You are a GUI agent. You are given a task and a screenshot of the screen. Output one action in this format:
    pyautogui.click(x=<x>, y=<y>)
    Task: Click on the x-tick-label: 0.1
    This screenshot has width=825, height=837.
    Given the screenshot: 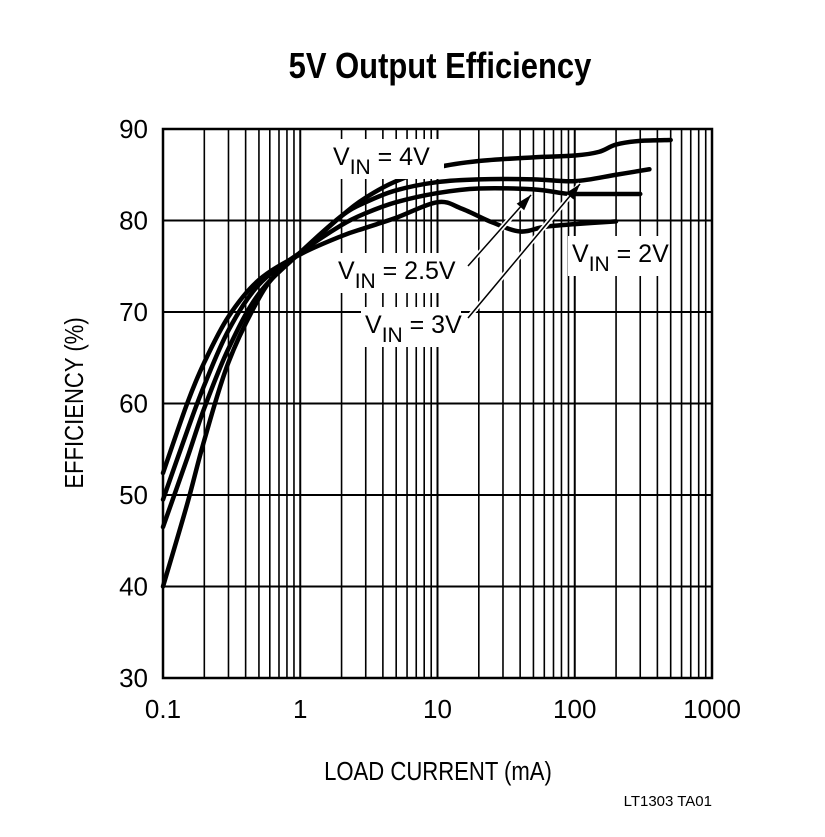 What is the action you would take?
    pyautogui.click(x=163, y=709)
    